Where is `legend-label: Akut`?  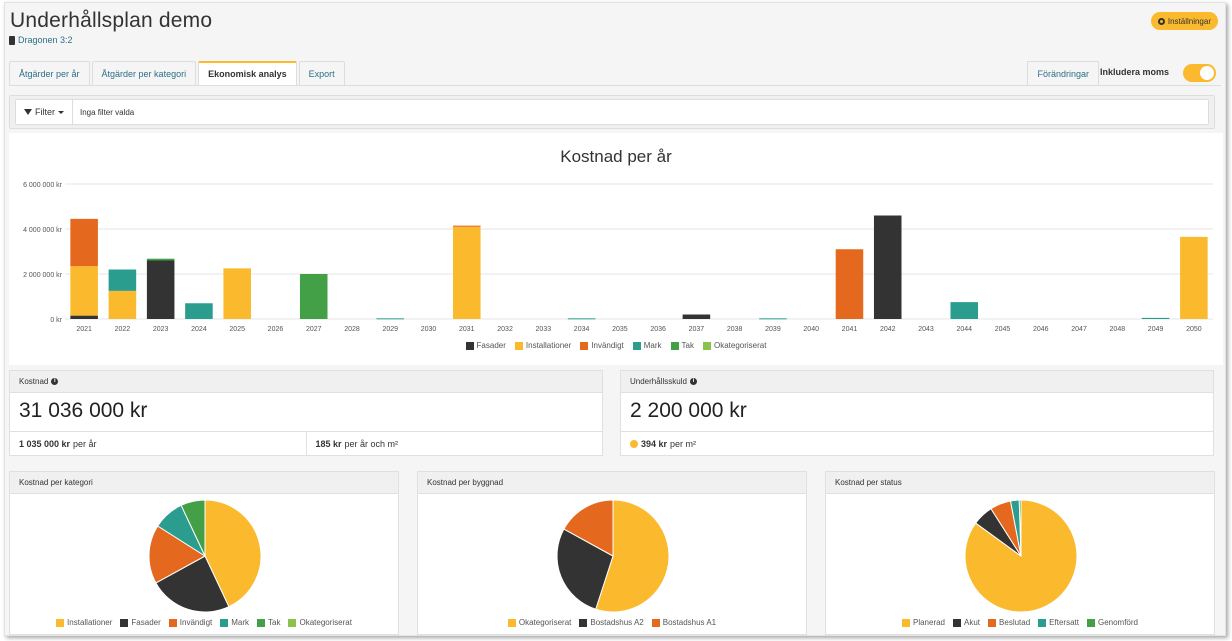
legend-label: Akut is located at coordinates (972, 622).